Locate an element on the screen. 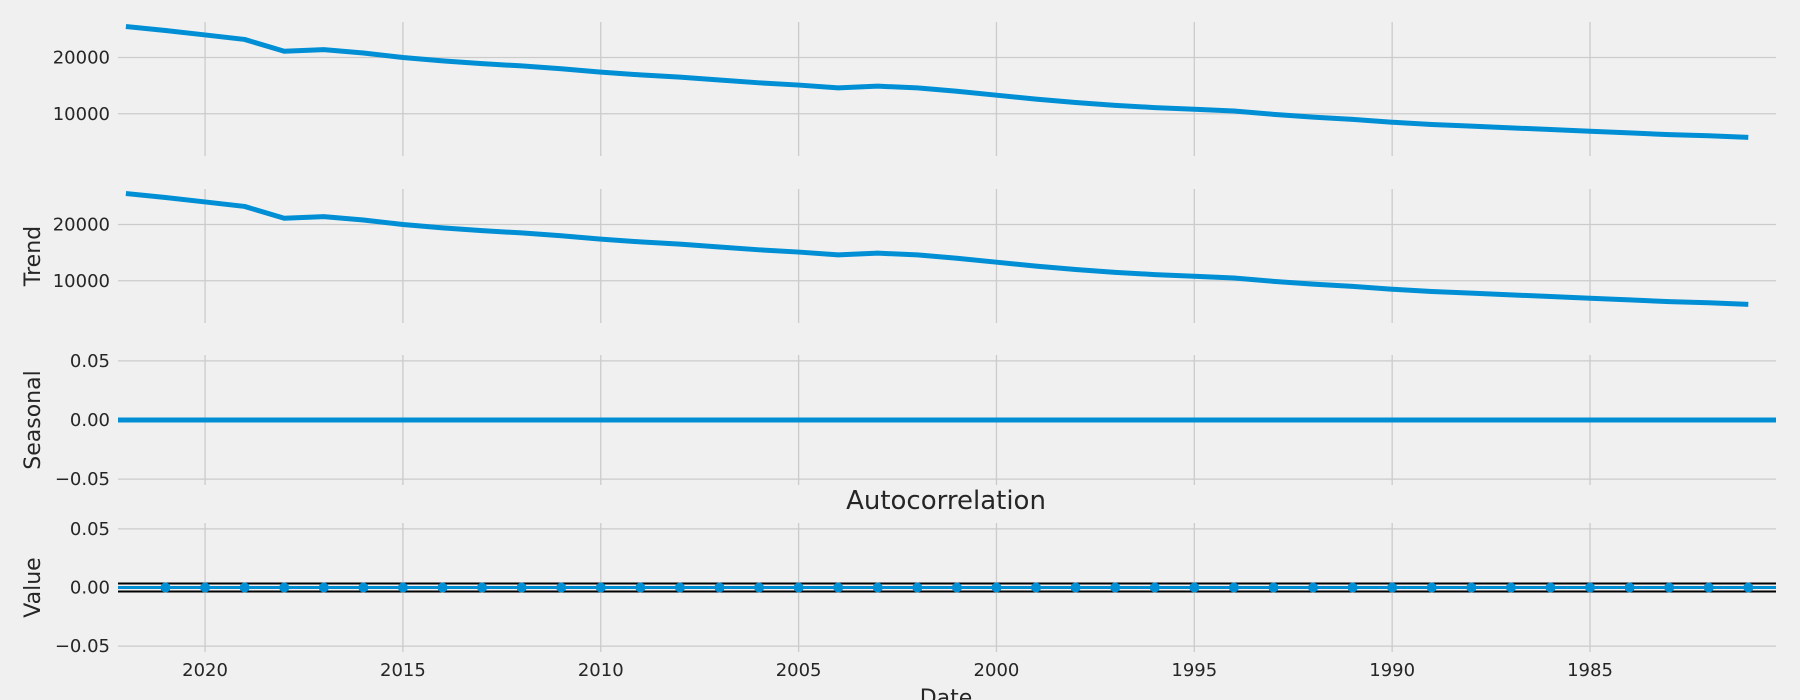  autocorrelation-y-tick-label: 0.00 is located at coordinates (90, 588).